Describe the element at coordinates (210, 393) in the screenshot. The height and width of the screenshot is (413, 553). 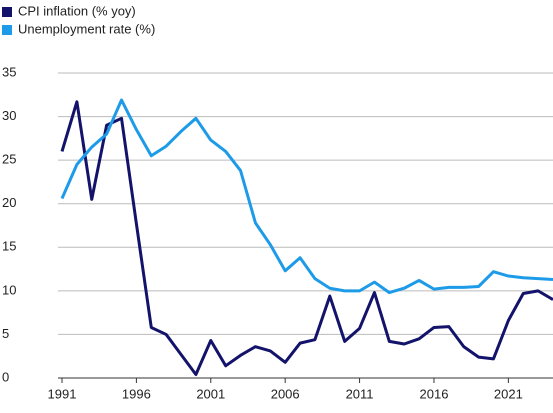
I see `x-tick-label: 2001` at that location.